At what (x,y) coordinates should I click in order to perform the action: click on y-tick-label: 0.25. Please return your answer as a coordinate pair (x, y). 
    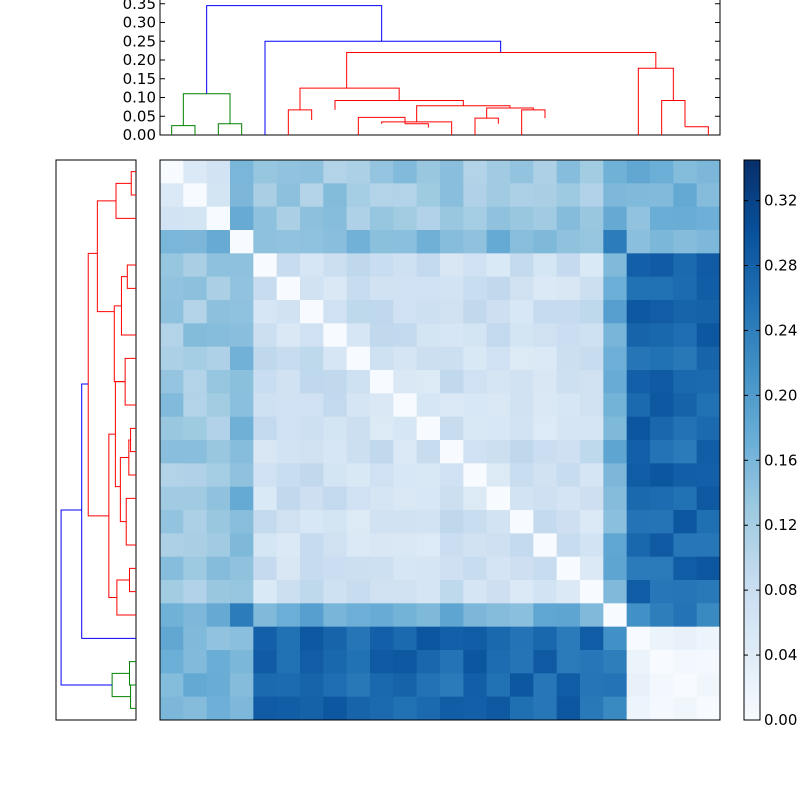
    Looking at the image, I should click on (139, 41).